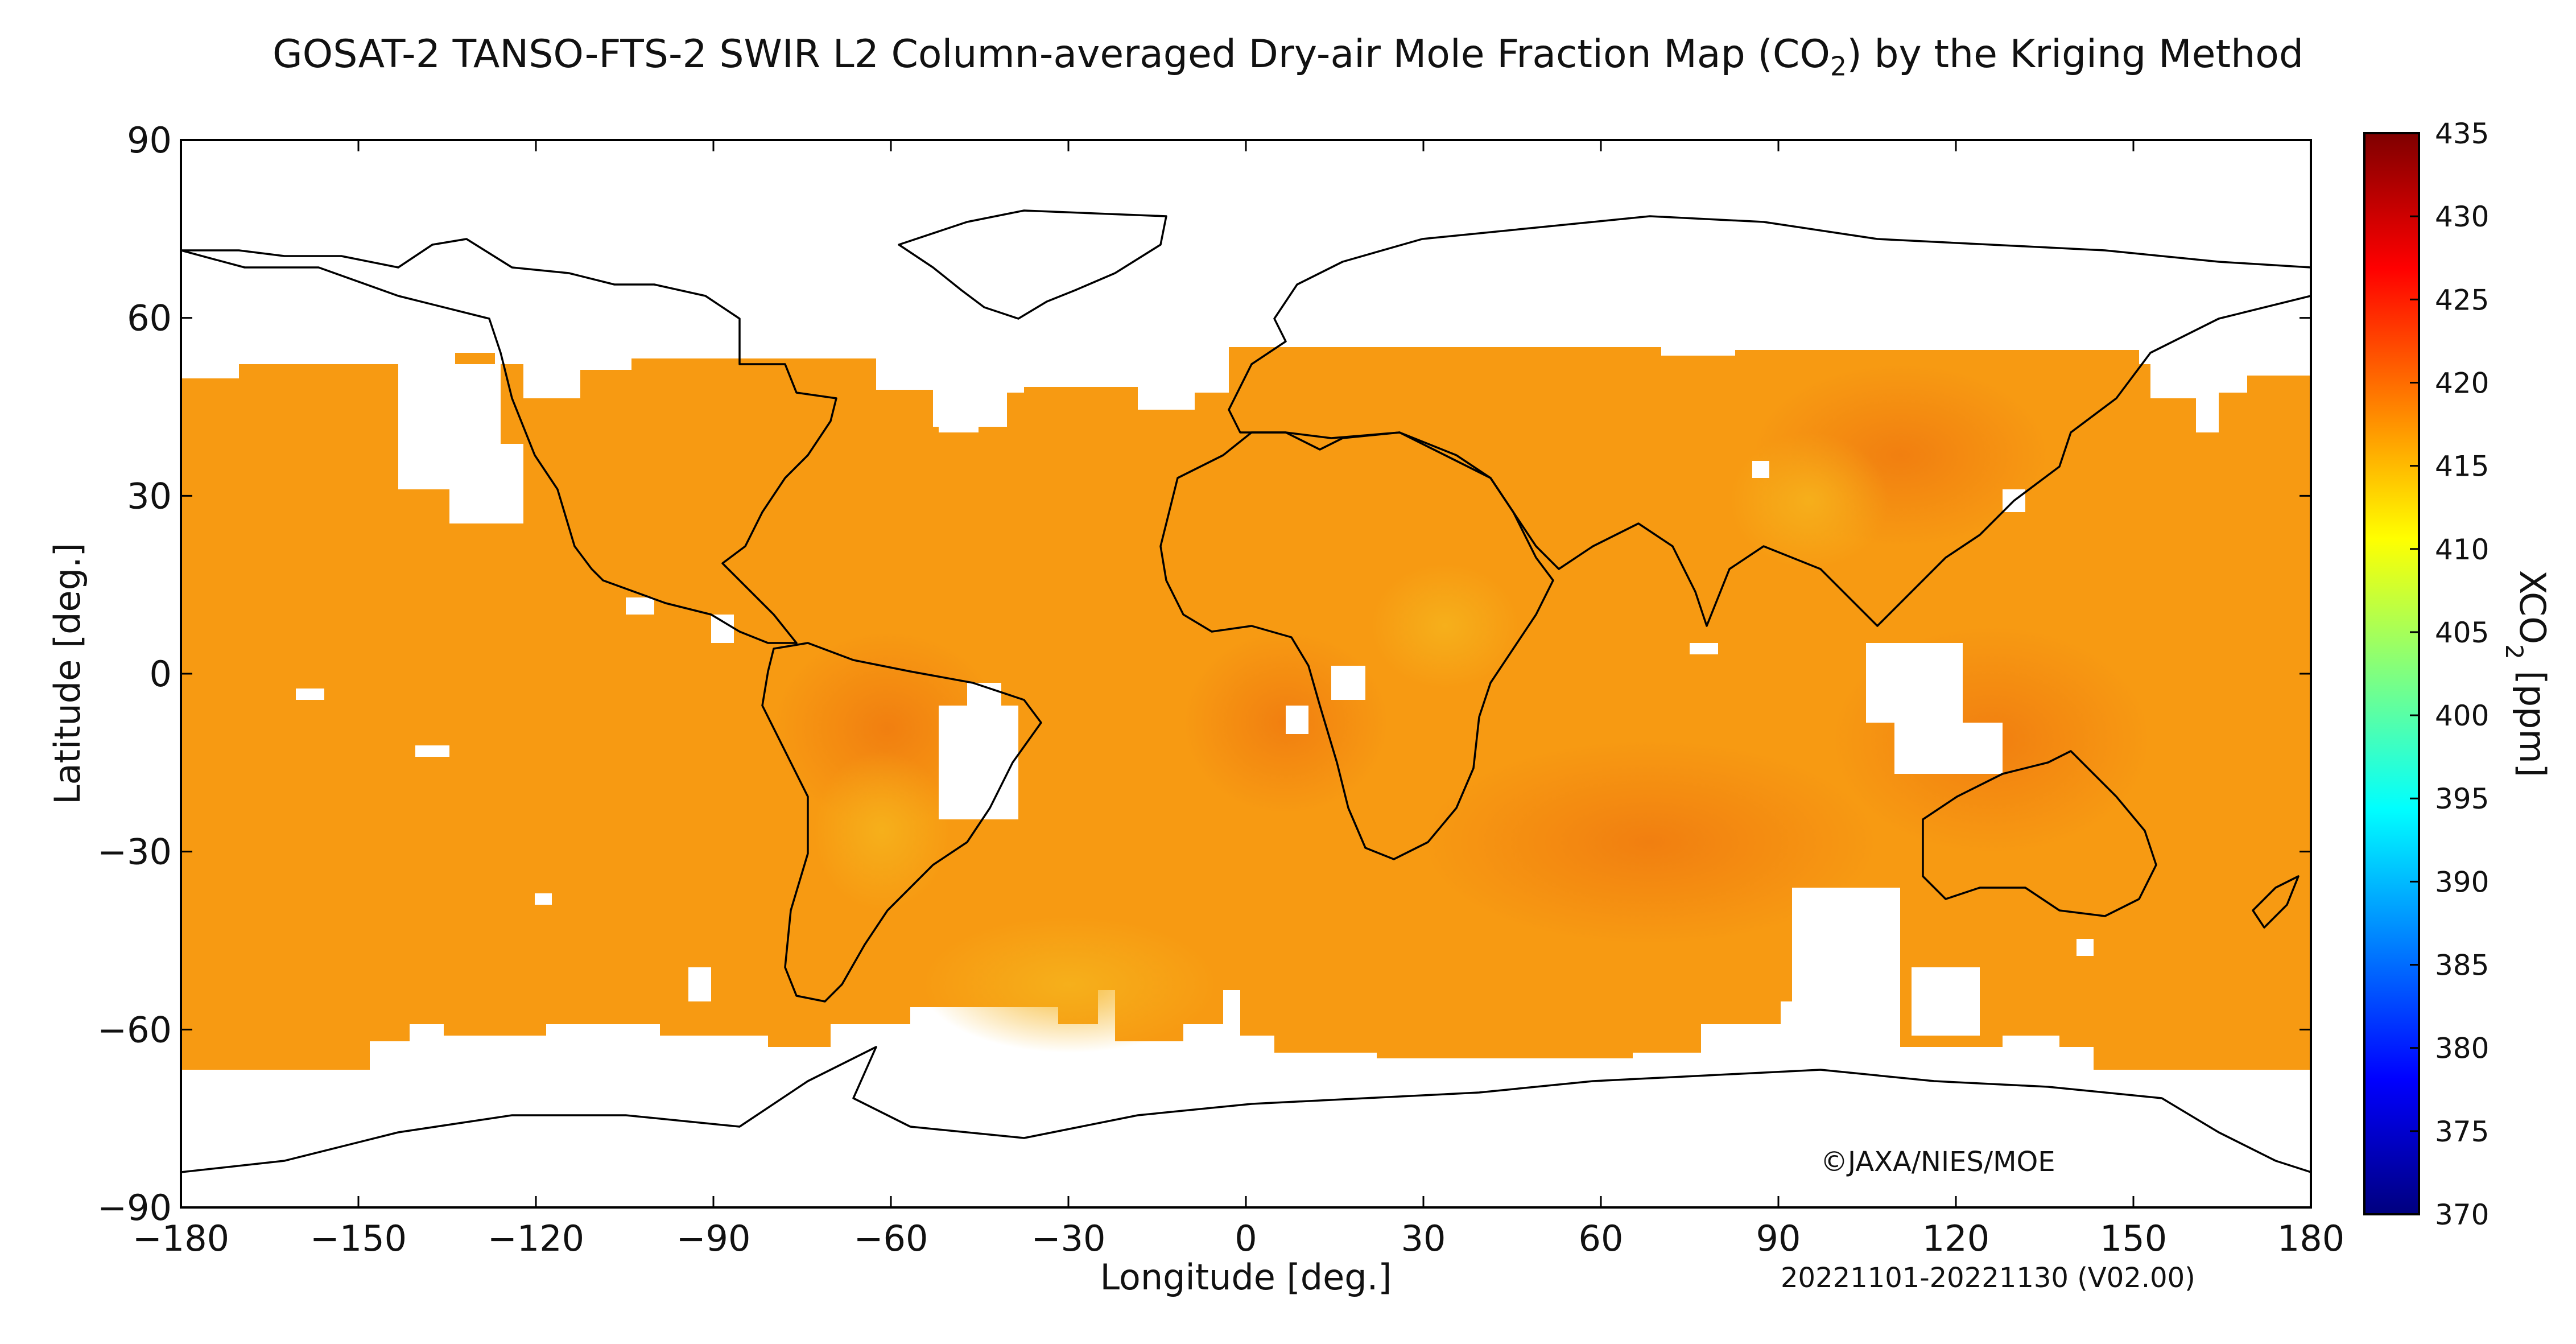 The height and width of the screenshot is (1344, 2576). I want to click on colorbar-tick-label: 410, so click(2462, 550).